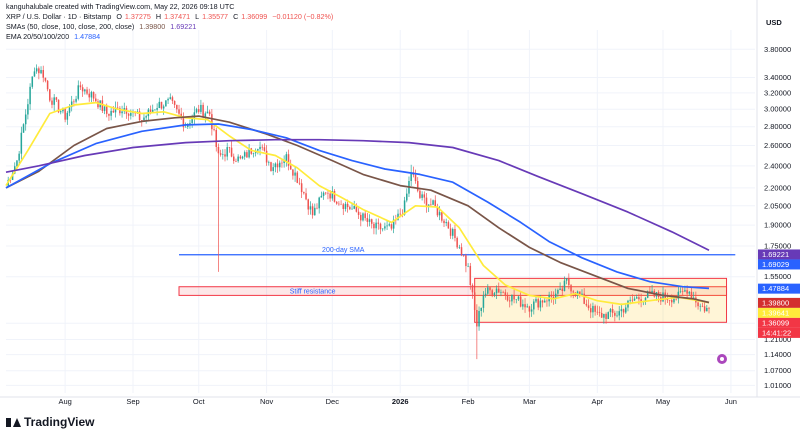 Image resolution: width=800 pixels, height=437 pixels. What do you see at coordinates (777, 145) in the screenshot?
I see `y-tick-label: 2.60000` at bounding box center [777, 145].